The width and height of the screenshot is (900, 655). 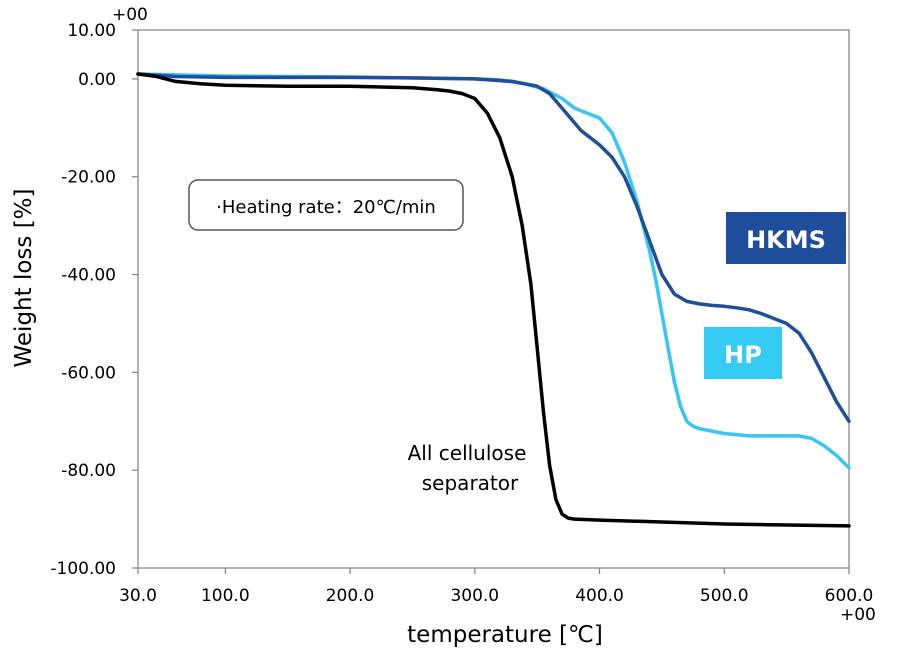 What do you see at coordinates (858, 615) in the screenshot?
I see `x-axis-exponent-label: +00` at bounding box center [858, 615].